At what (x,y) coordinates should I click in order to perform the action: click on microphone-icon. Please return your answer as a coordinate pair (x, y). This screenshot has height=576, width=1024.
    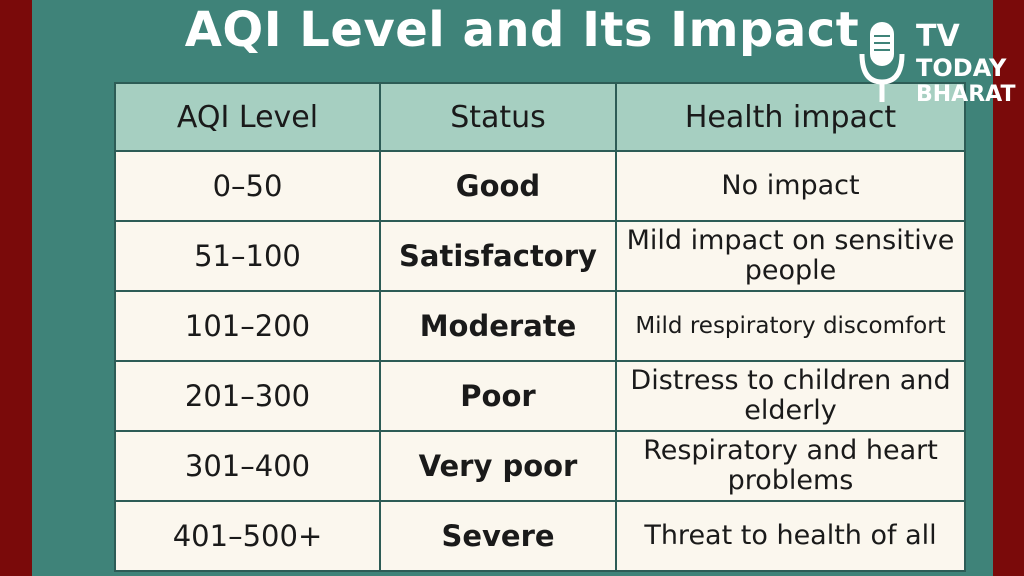
    Looking at the image, I should click on (882, 62).